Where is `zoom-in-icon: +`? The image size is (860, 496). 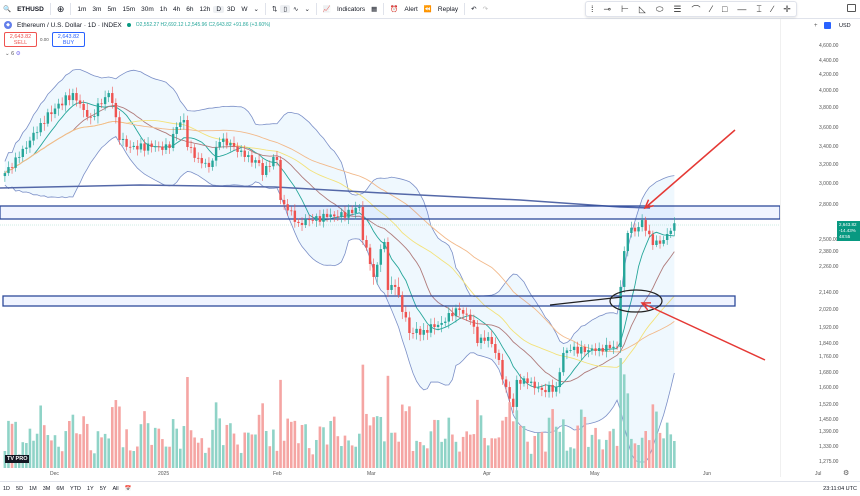
zoom-in-icon: + is located at coordinates (816, 26).